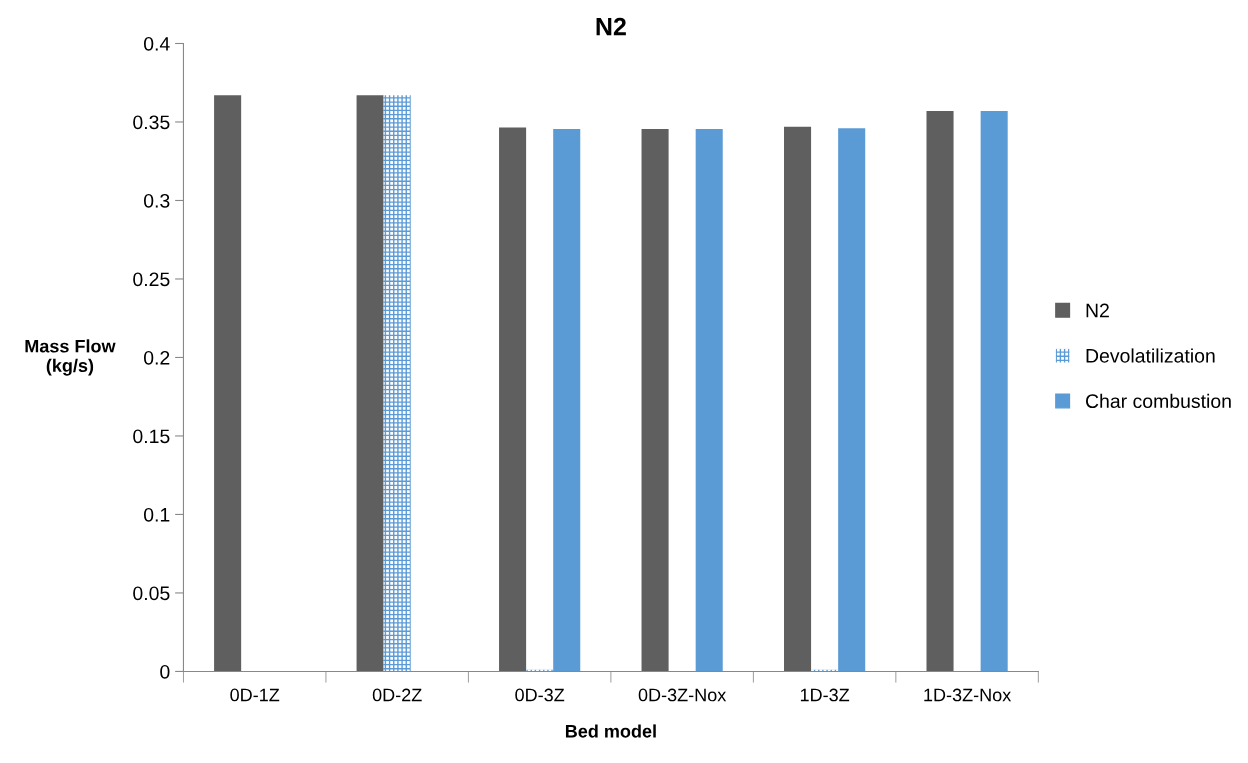 This screenshot has height=763, width=1248. I want to click on y-tick-label: 0.4, so click(156, 43).